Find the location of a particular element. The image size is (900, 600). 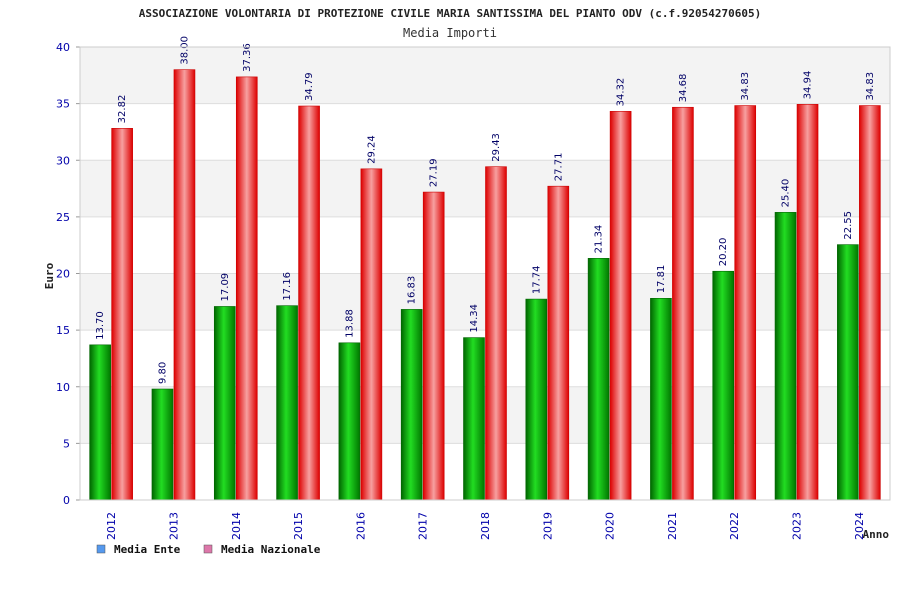

data-label: 17.16 is located at coordinates (287, 286).